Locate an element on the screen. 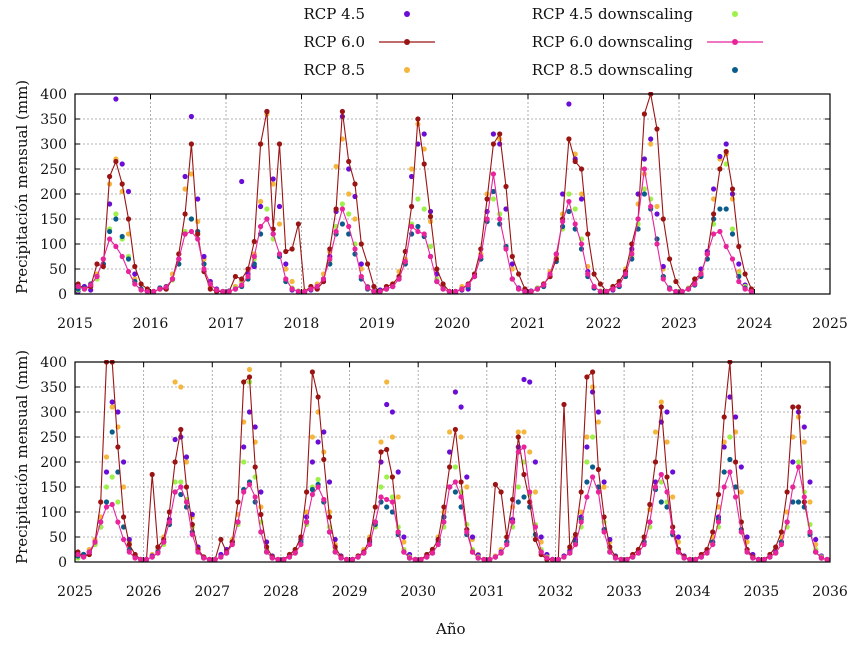 This screenshot has height=645, width=850. y-tick-label: 50 is located at coordinates (58, 538).